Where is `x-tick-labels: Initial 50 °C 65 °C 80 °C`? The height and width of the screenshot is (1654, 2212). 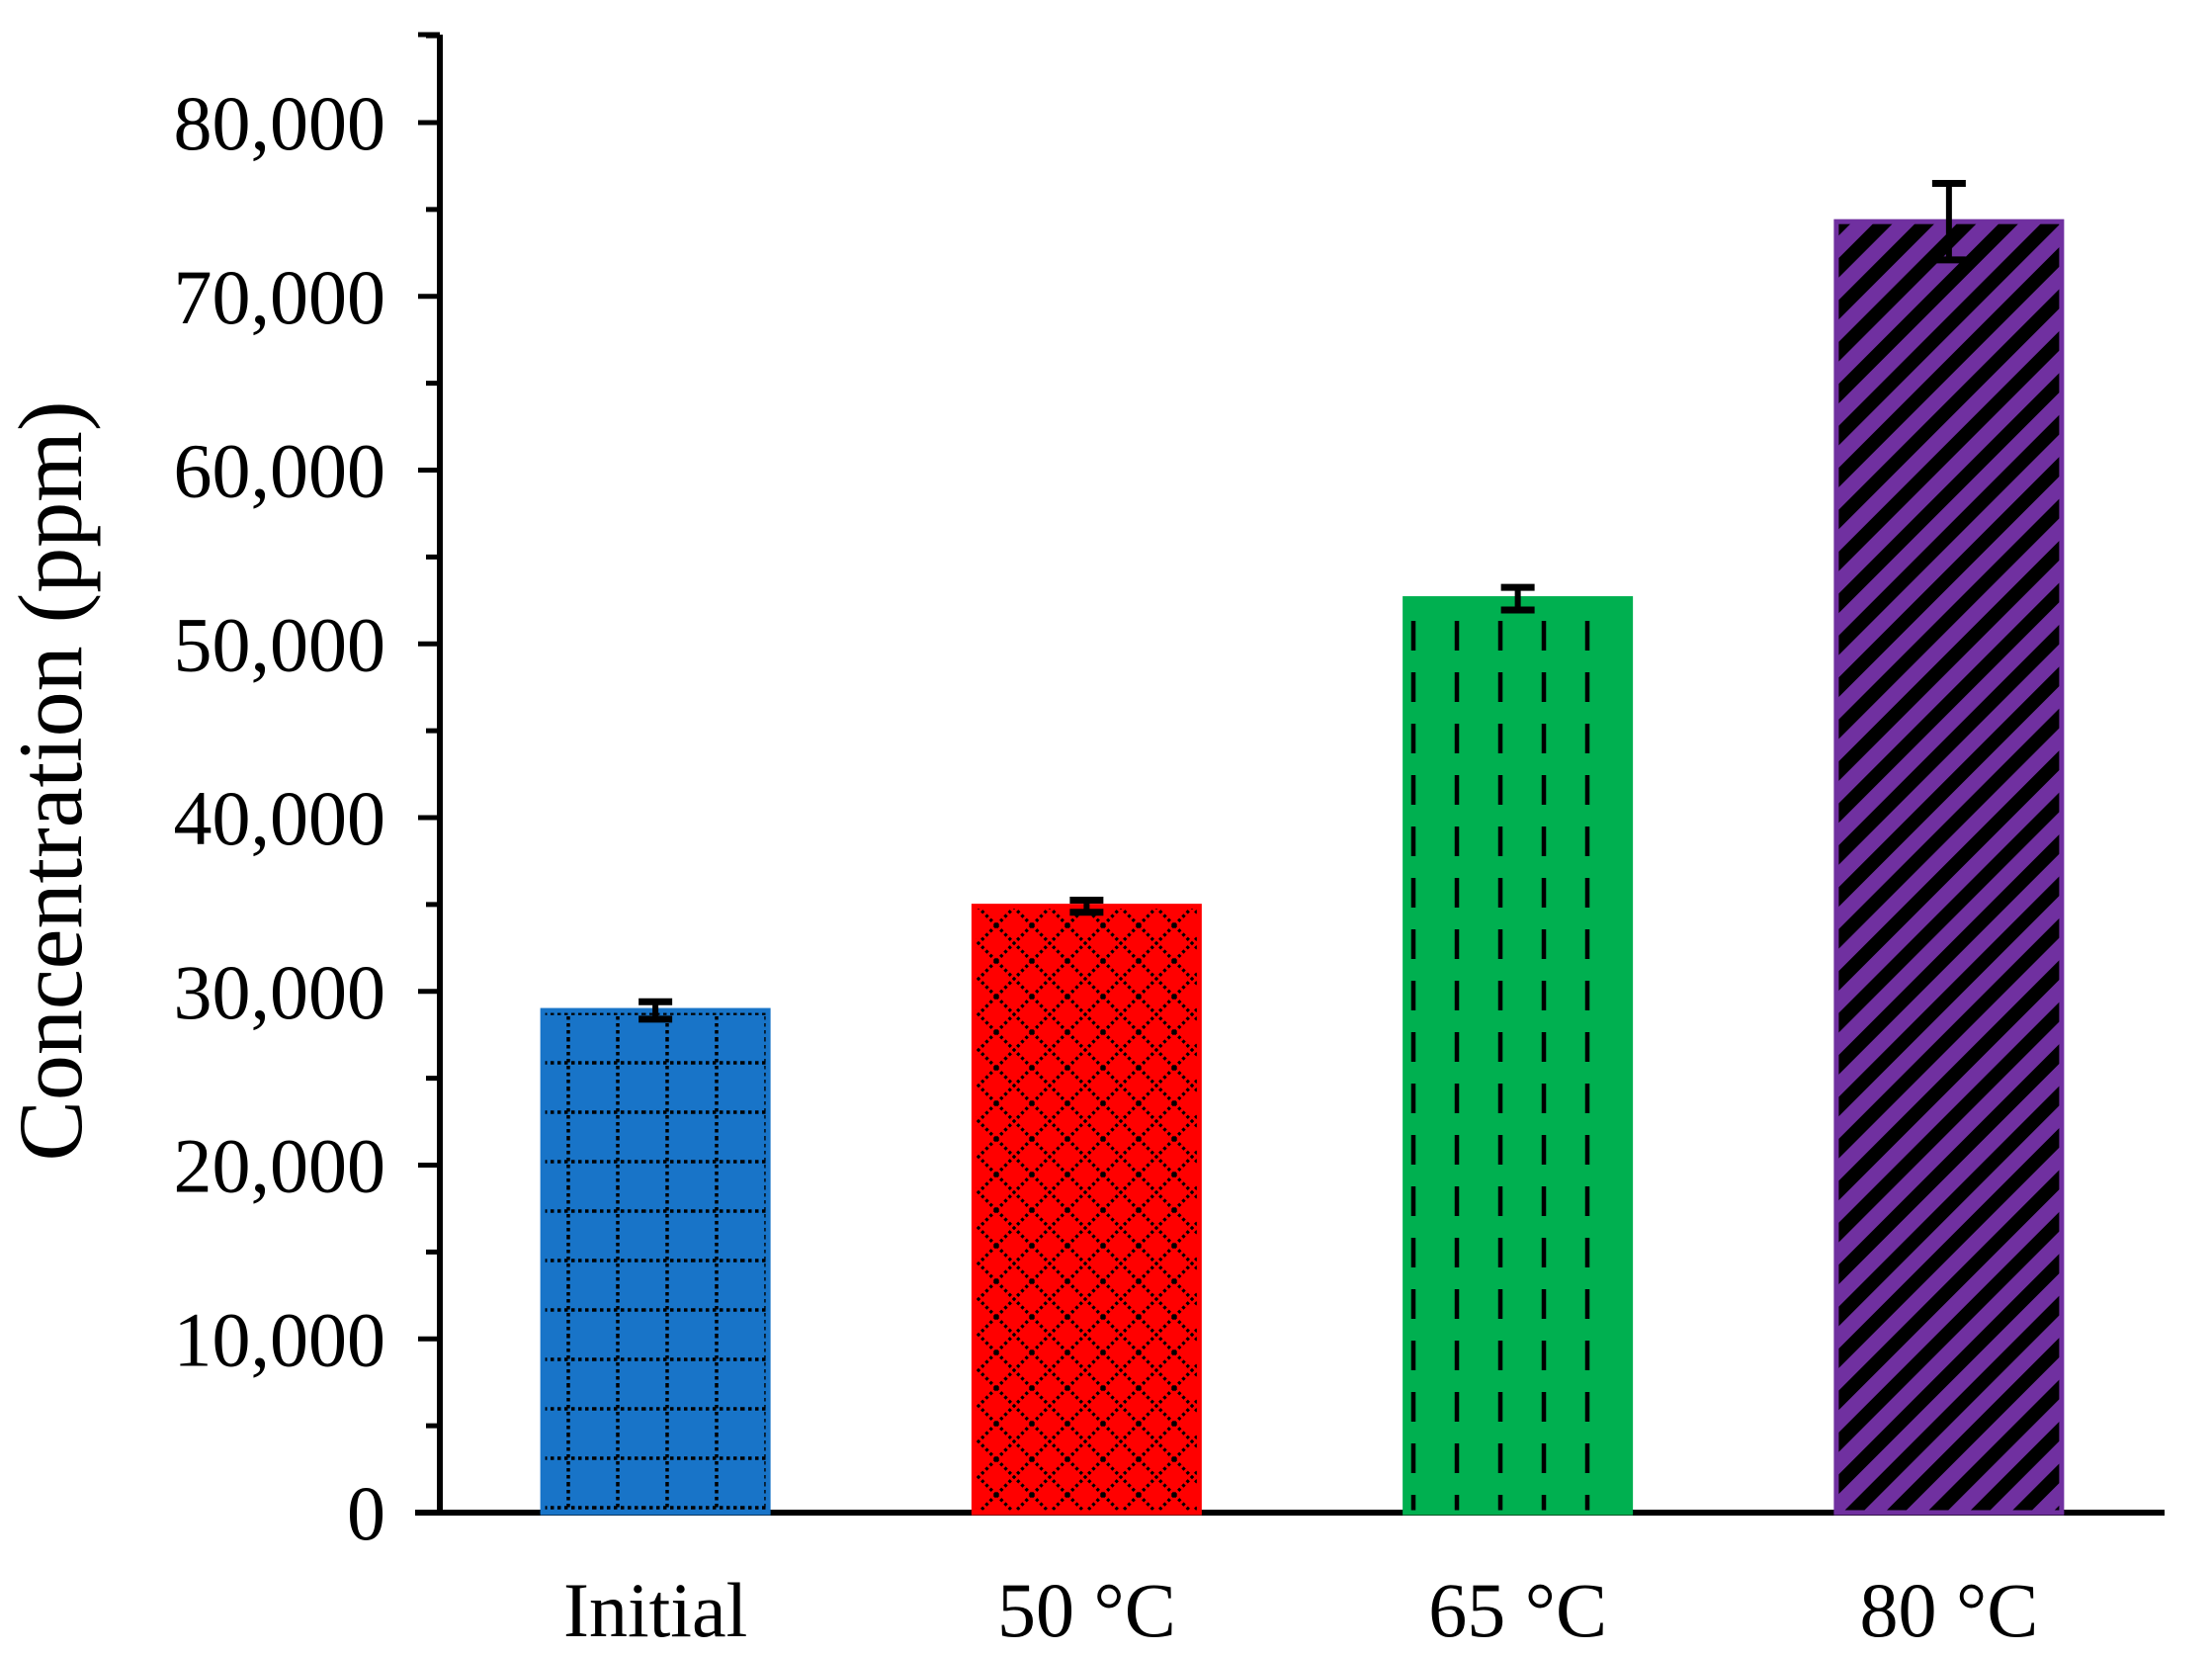
x-tick-labels: Initial 50 °C 65 °C 80 °C is located at coordinates (1300, 1610).